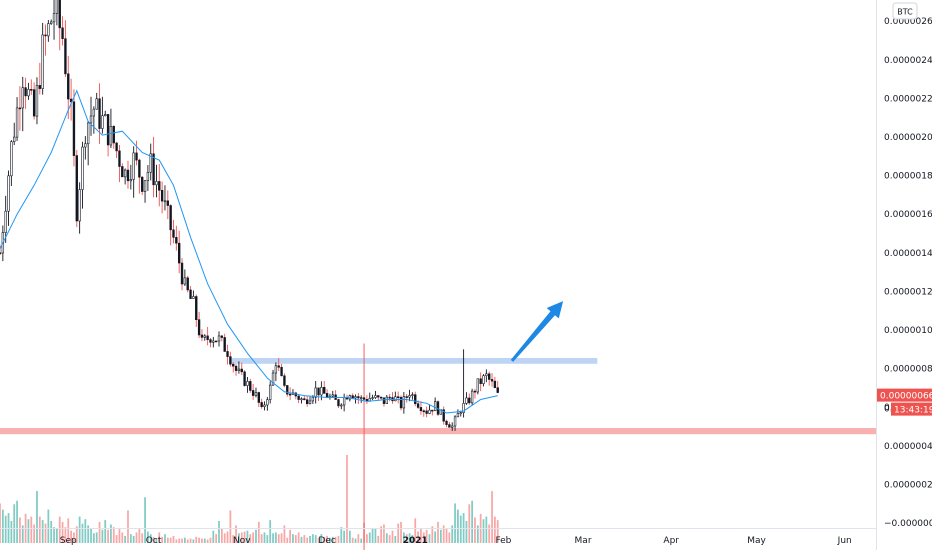  I want to click on last-price-tag, so click(904, 395).